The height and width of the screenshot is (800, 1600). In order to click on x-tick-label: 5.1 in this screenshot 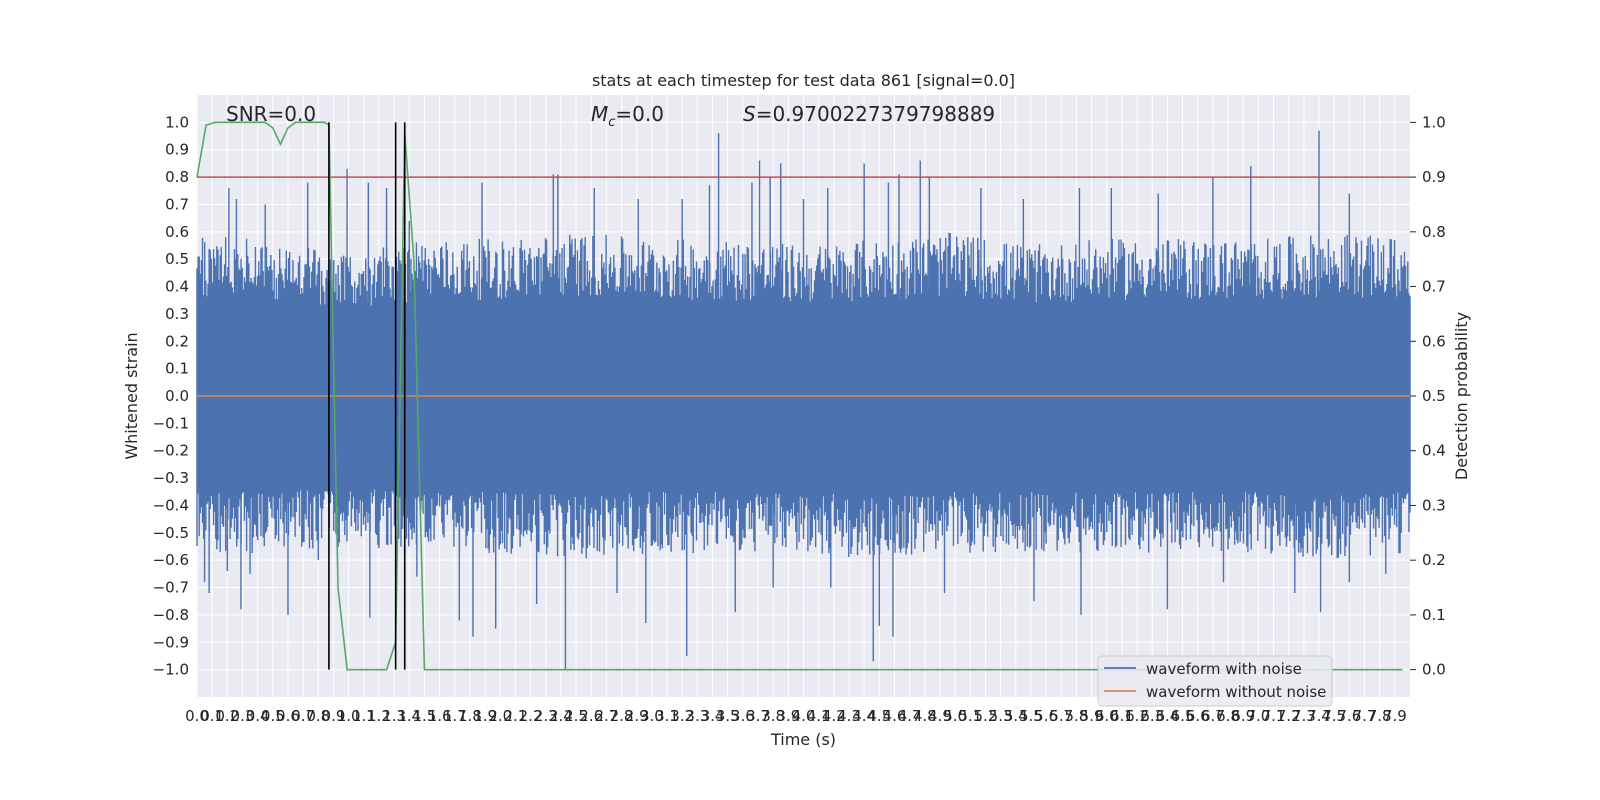, I will do `click(970, 716)`.